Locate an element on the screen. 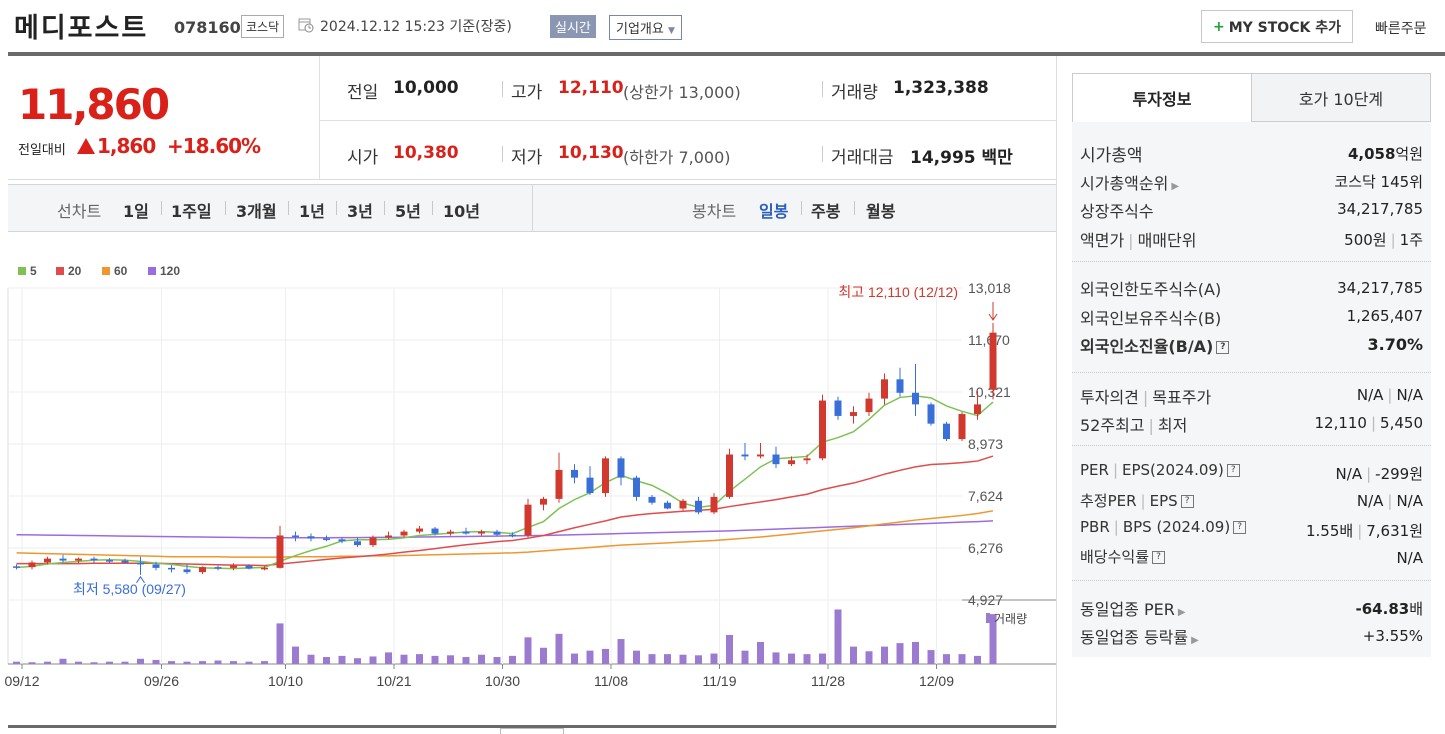 The width and height of the screenshot is (1445, 734). change-percent: +18.60% is located at coordinates (214, 146).